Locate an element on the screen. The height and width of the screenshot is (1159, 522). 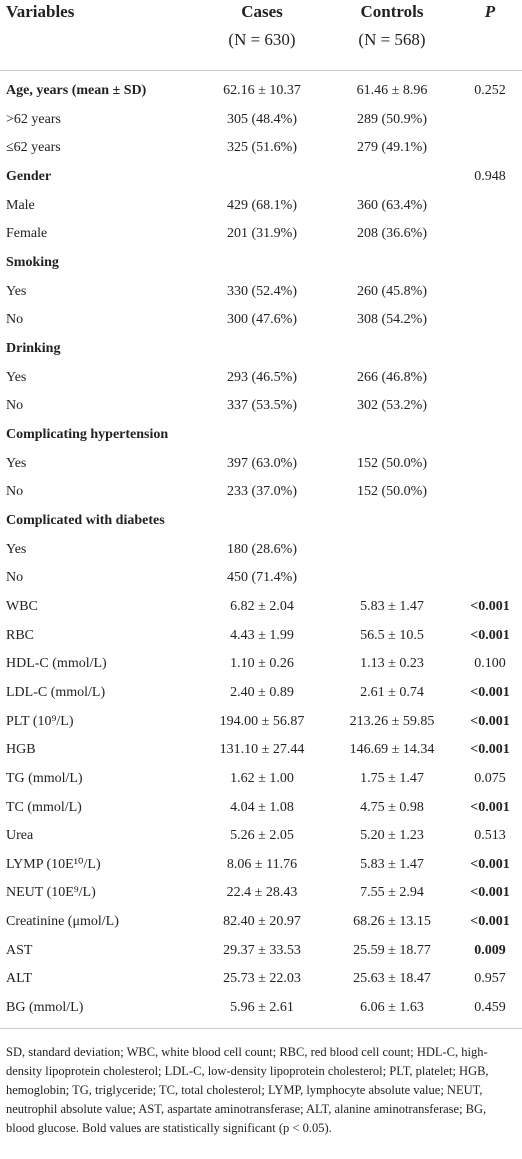
table-cell: 6.82 ± 2.04 is located at coordinates (262, 606).